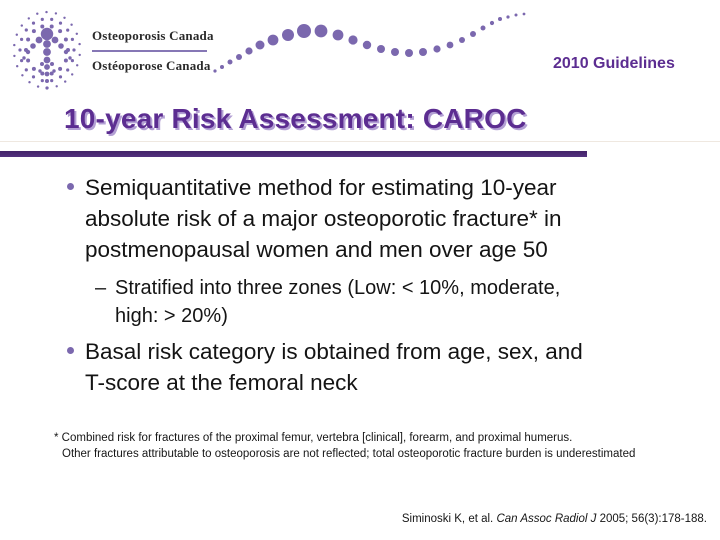  Describe the element at coordinates (293, 154) in the screenshot. I see `title-underline-rule` at that location.